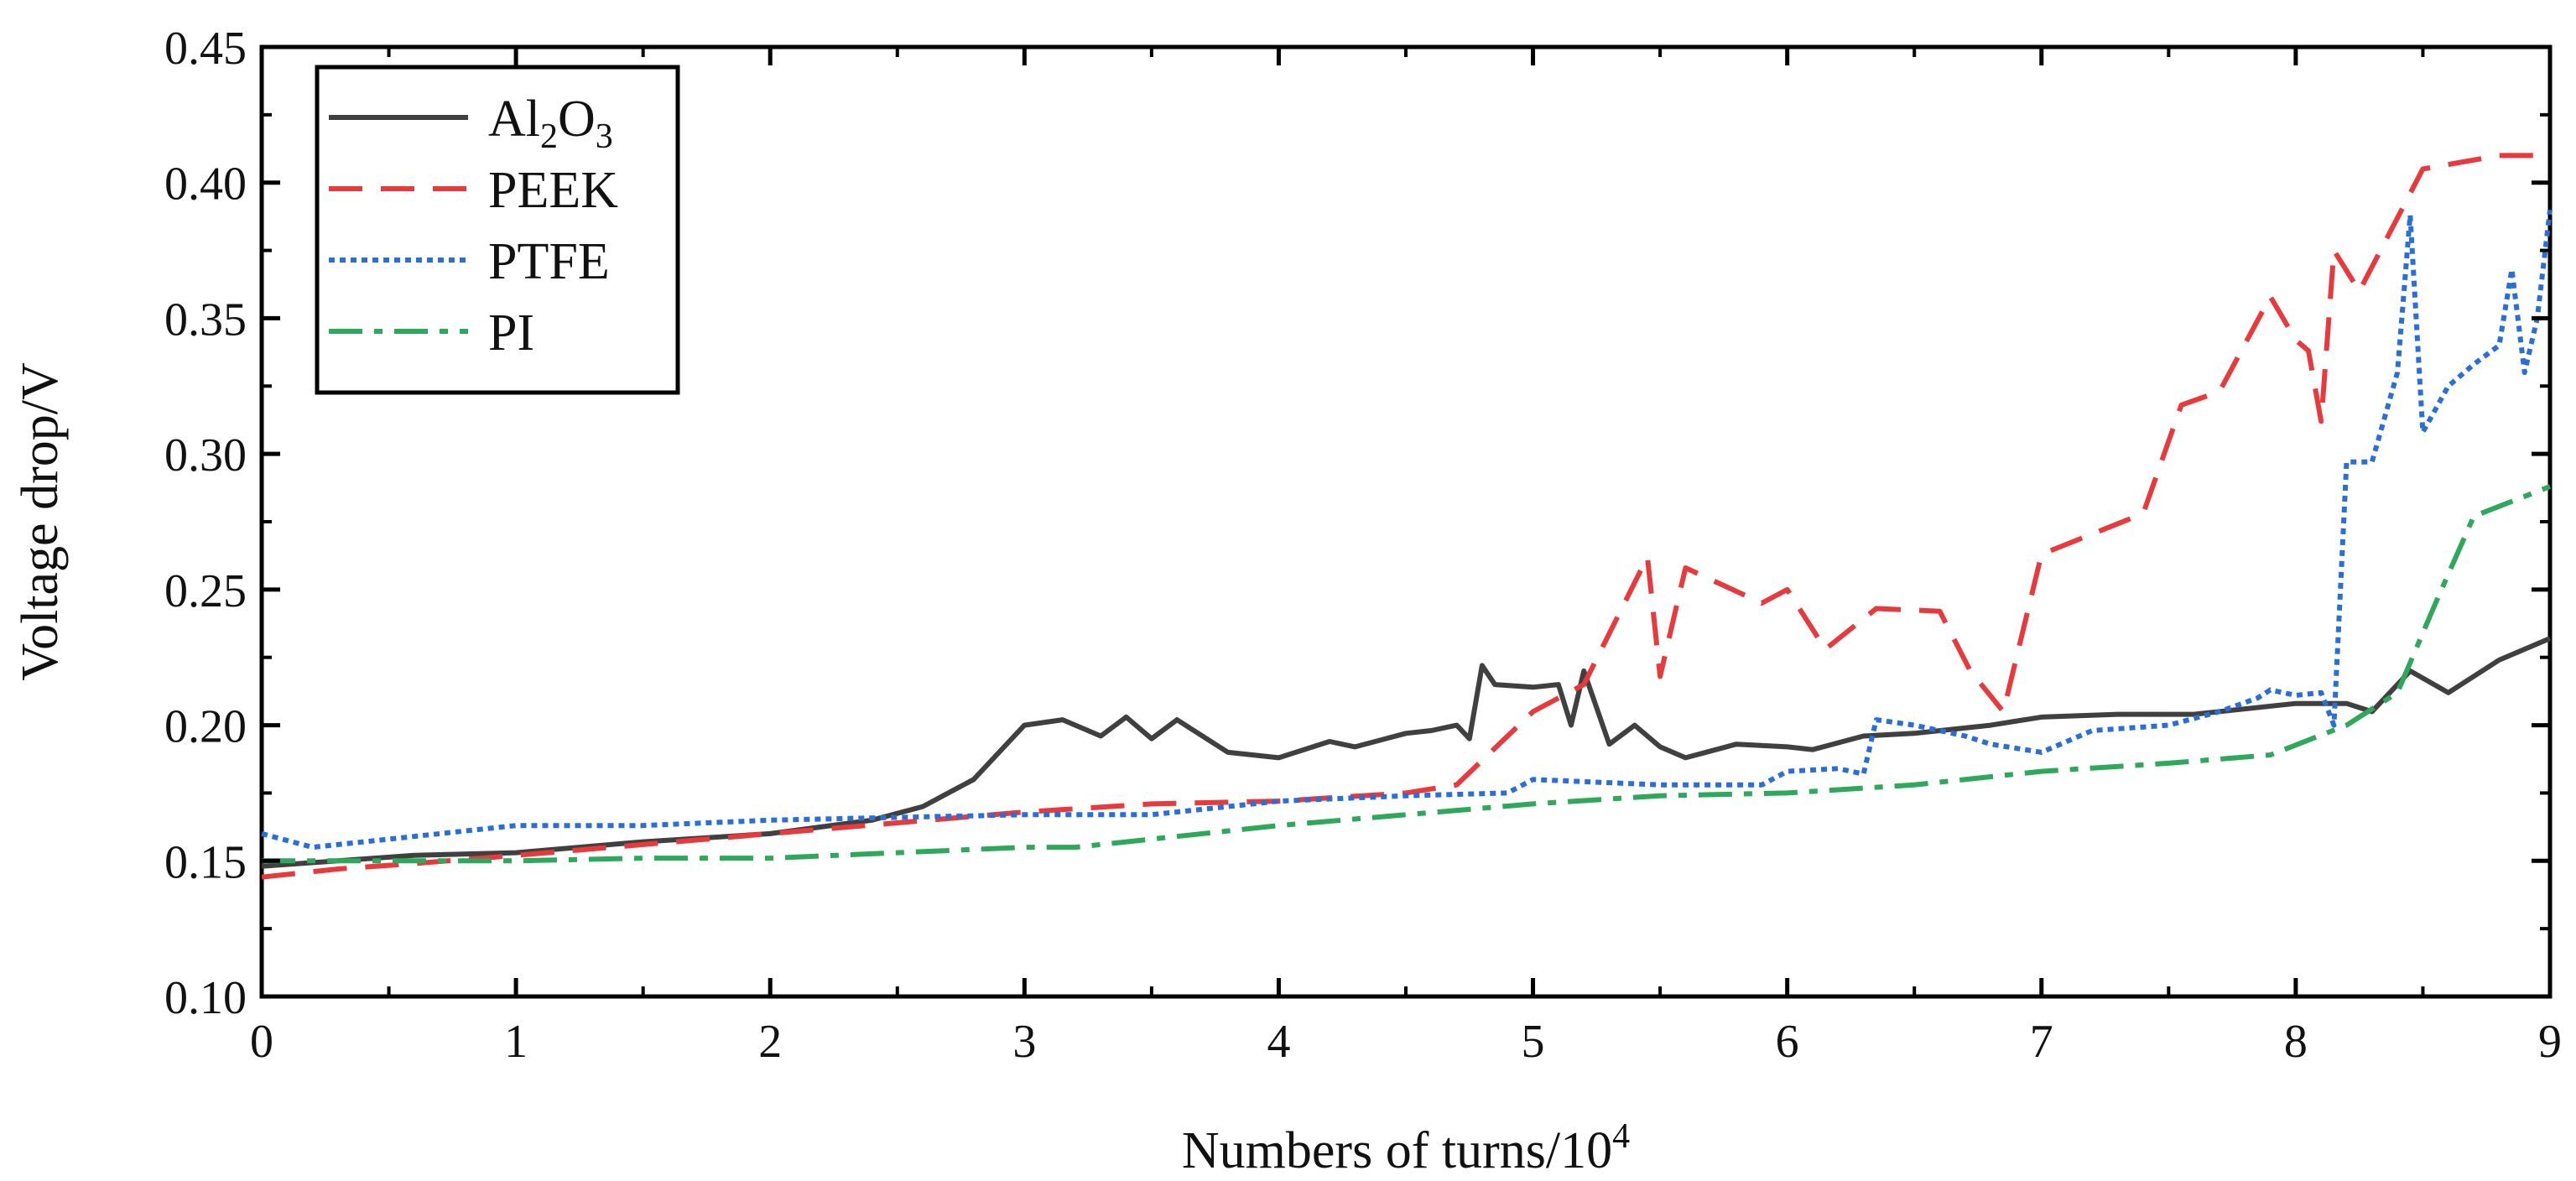 The width and height of the screenshot is (2576, 1181). Describe the element at coordinates (1278, 1042) in the screenshot. I see `x-tick-label: 4` at that location.